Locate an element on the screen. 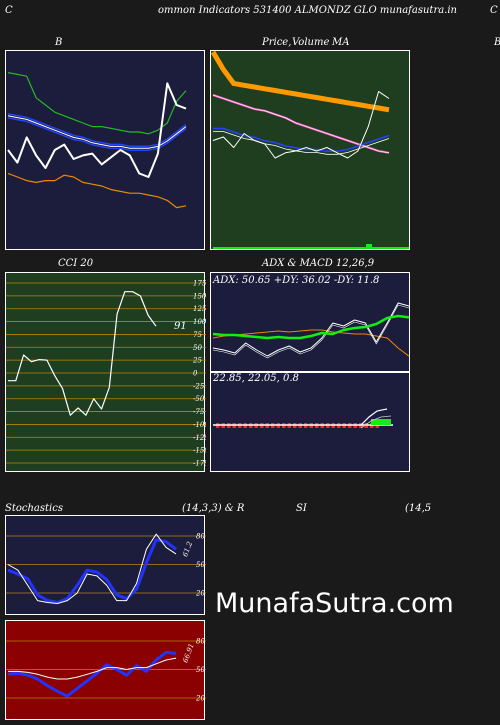 This screenshot has height=725, width=500. price-chart is located at coordinates (310, 150).